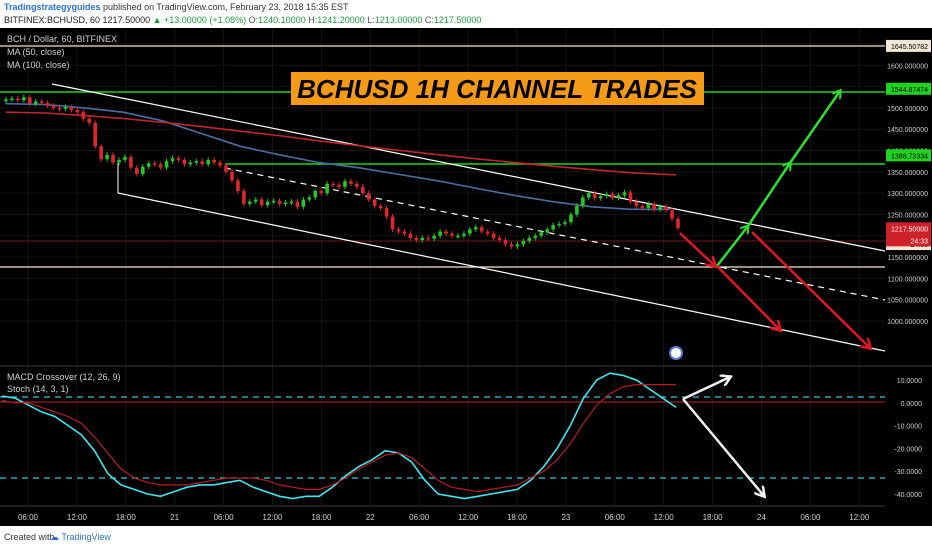 Image resolution: width=932 pixels, height=550 pixels. Describe the element at coordinates (909, 47) in the screenshot. I see `price-tag-label: 1645.50782` at that location.